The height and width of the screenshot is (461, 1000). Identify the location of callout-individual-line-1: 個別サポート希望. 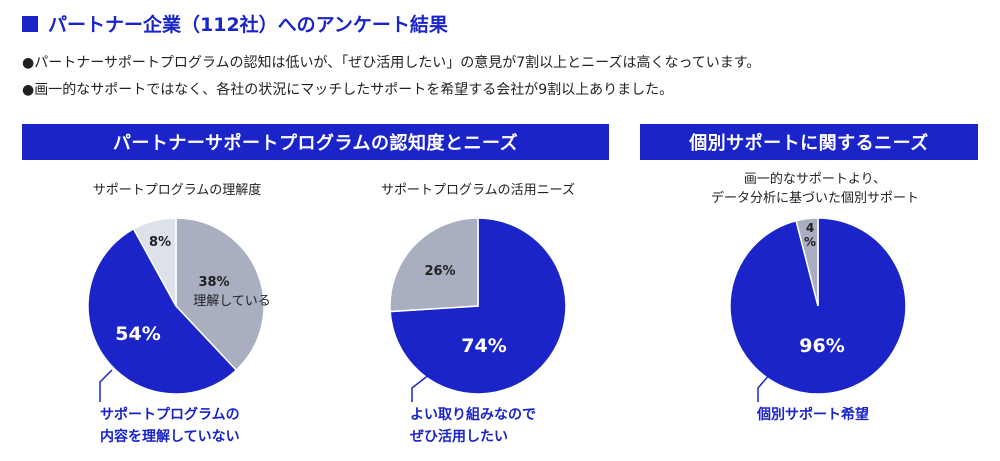
(813, 415).